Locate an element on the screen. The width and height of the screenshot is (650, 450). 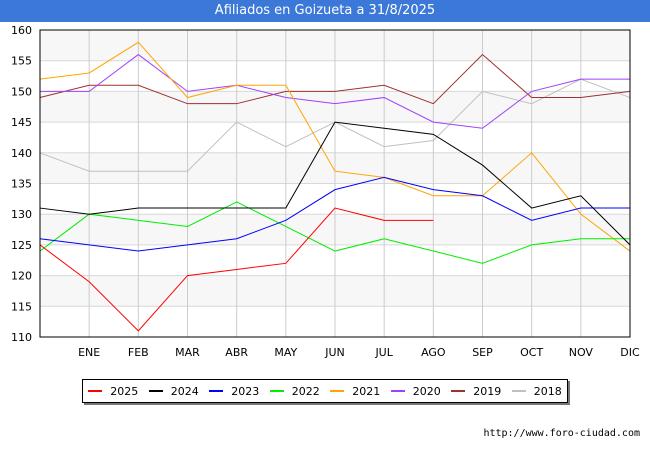
y-tick-label: 140 is located at coordinates (21, 153).